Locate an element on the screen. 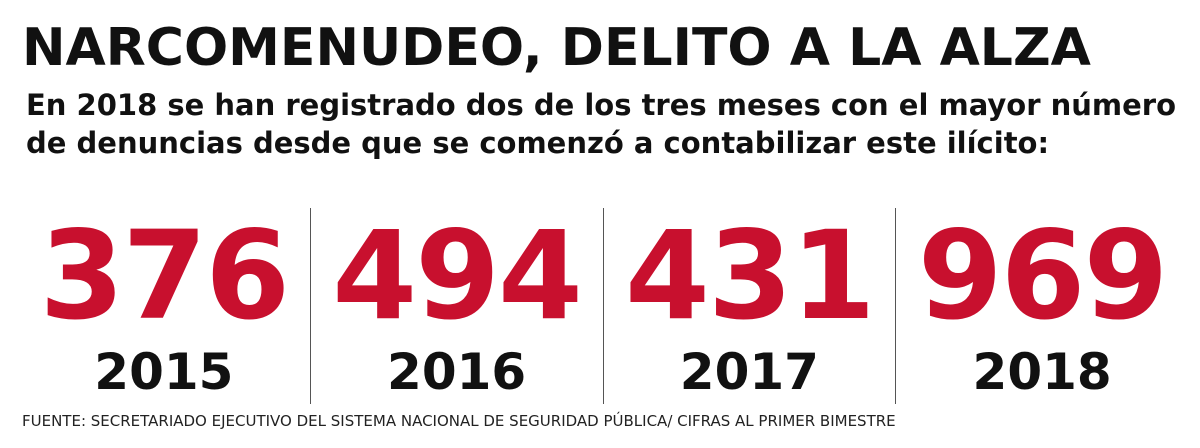 The height and width of the screenshot is (448, 1200). page-title: NARCOMENUDEO, DELITO A LA ALZA is located at coordinates (556, 48).